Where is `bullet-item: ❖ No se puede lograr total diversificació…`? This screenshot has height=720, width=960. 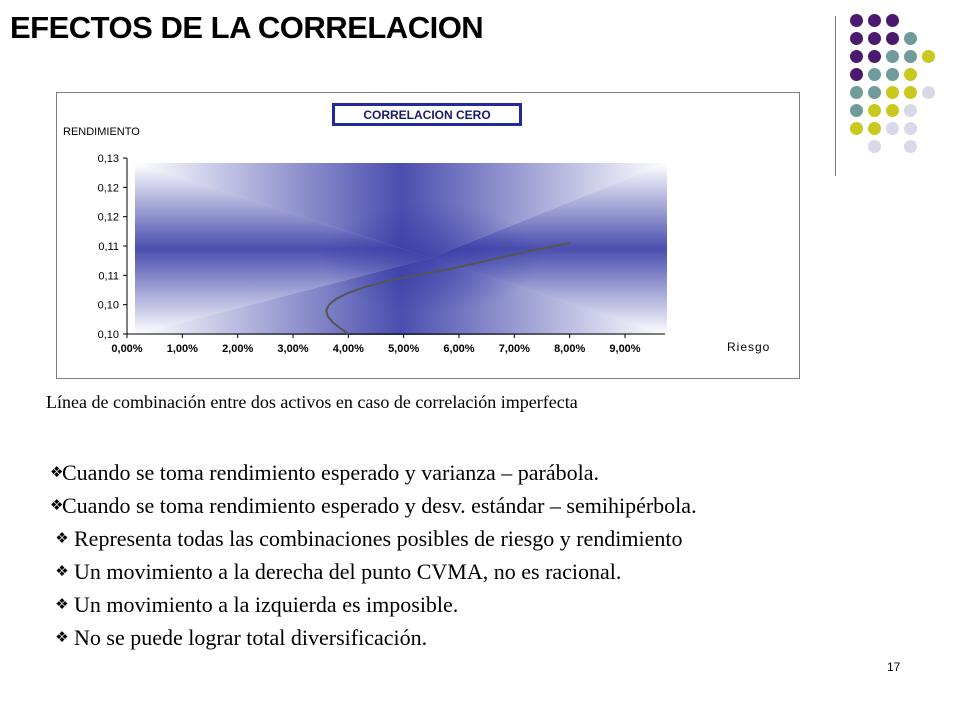
bullet-item: ❖ No se puede lograr total diversificació… is located at coordinates (373, 637).